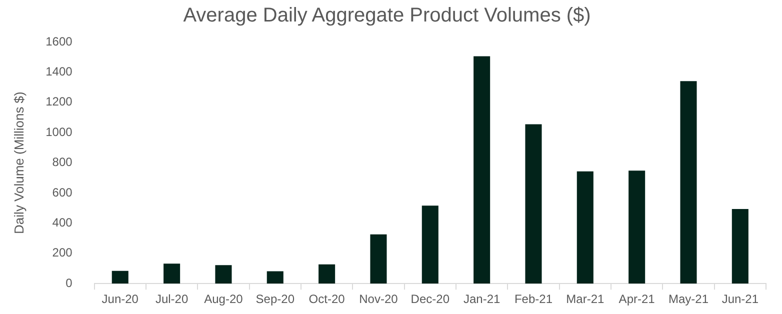 The width and height of the screenshot is (782, 314). Describe the element at coordinates (62, 162) in the screenshot. I see `y-tick-label: 800` at that location.